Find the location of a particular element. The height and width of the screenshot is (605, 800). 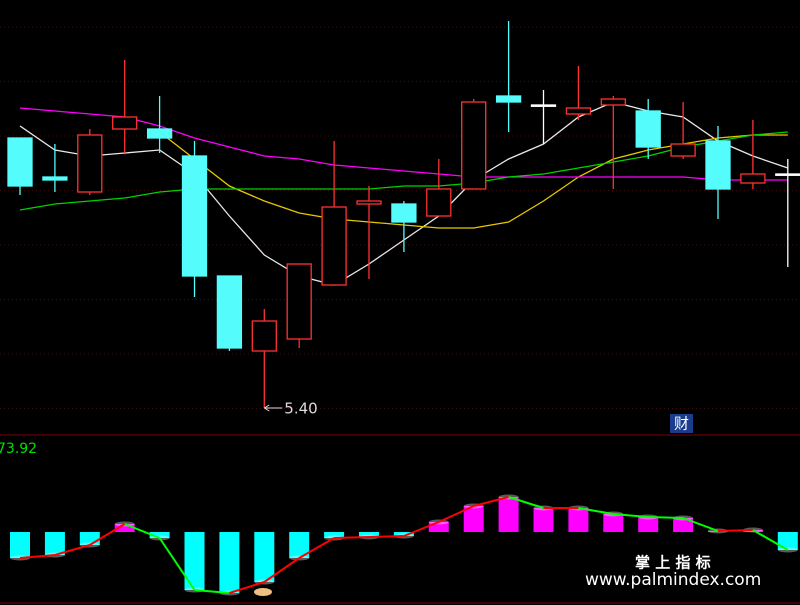

badge: 财 is located at coordinates (681, 424).